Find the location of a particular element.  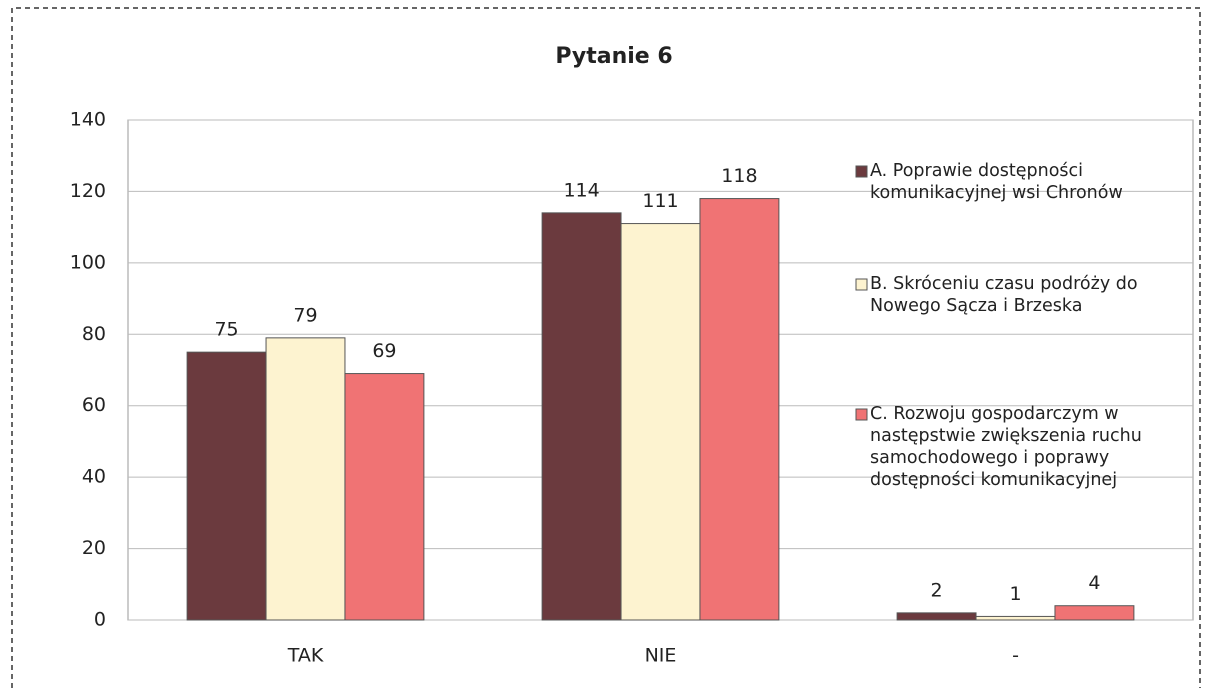

x-tick-label: TAK is located at coordinates (305, 656).